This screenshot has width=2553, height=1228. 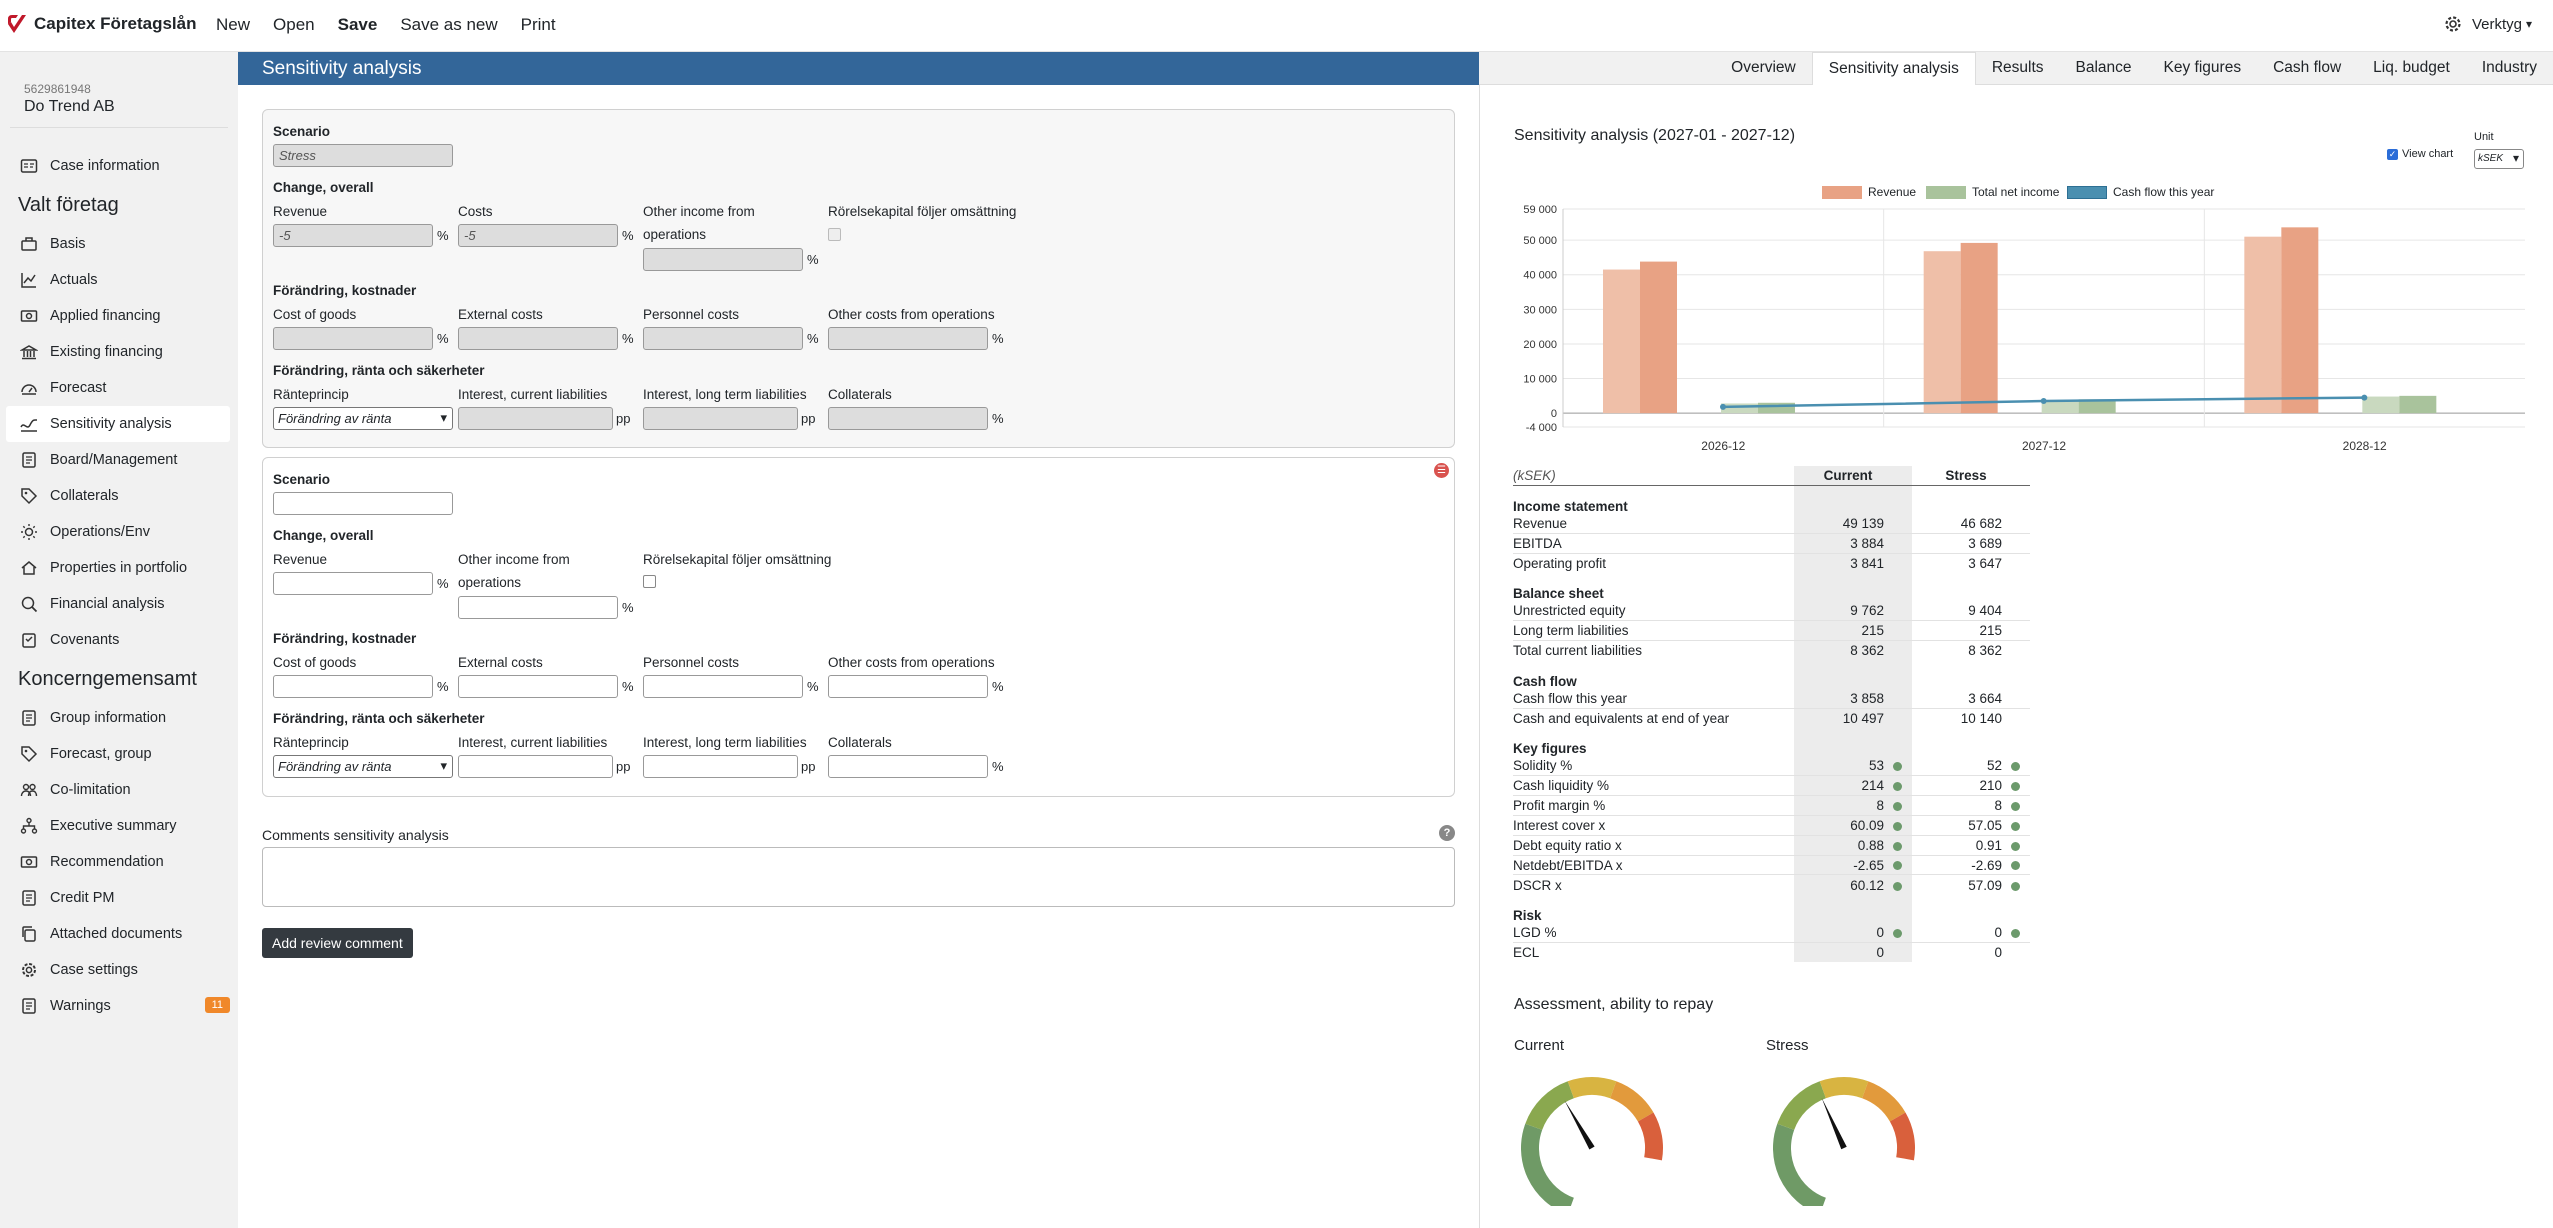 I want to click on stress-value-cell: 57.09, so click(x=1971, y=885).